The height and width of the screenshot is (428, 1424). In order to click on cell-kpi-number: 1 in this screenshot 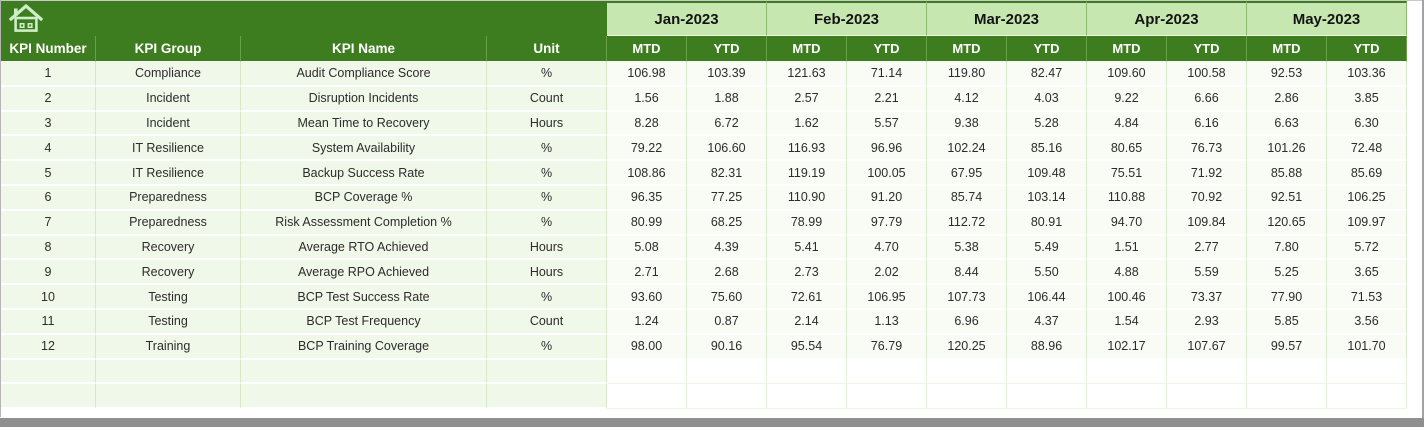, I will do `click(48, 74)`.